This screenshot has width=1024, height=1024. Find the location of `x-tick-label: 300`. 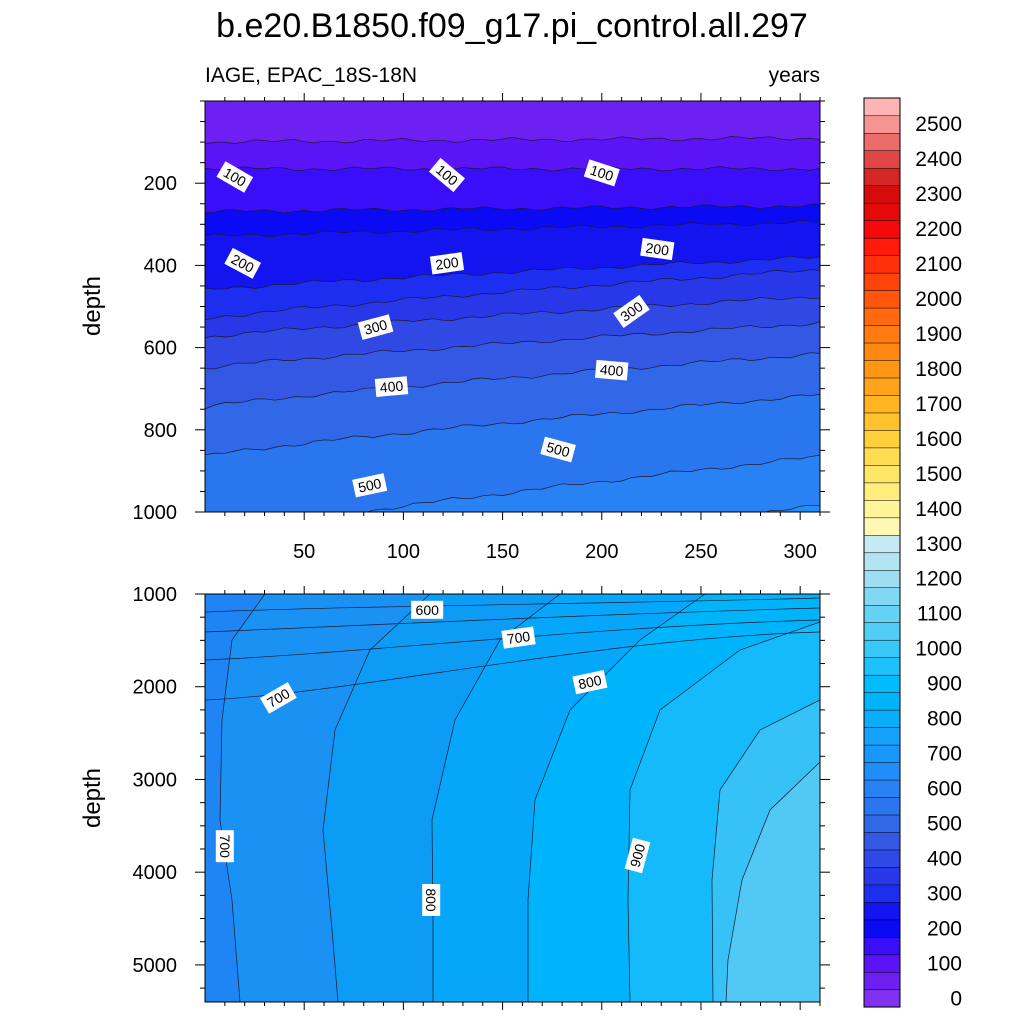

x-tick-label: 300 is located at coordinates (799, 552).